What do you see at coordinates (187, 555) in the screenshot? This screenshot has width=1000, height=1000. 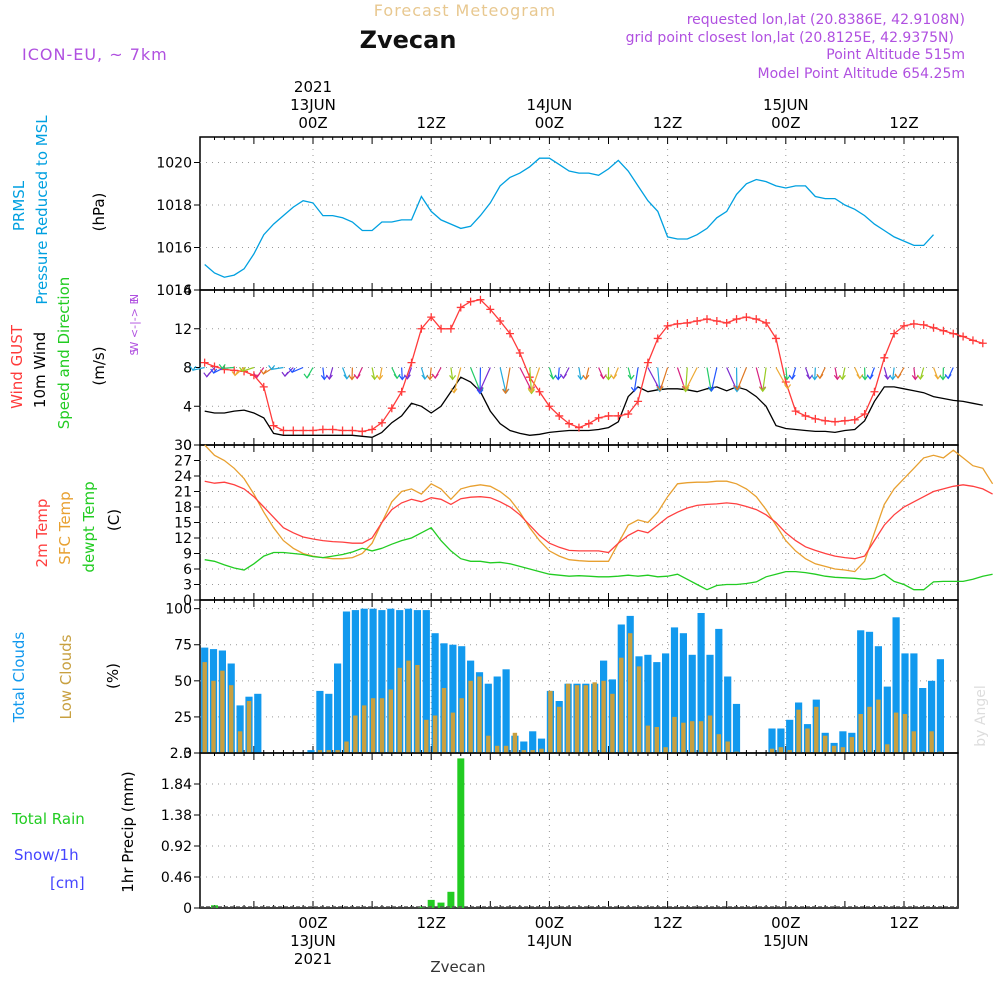 I see `y-tick-label: 9` at bounding box center [187, 555].